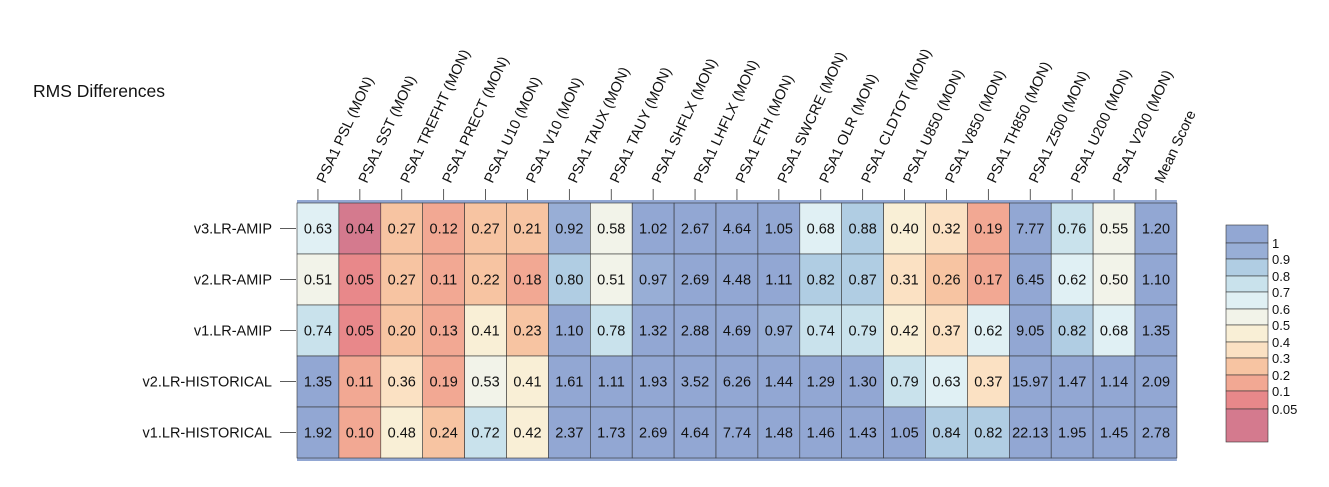 The height and width of the screenshot is (487, 1329). I want to click on colorbar-tick-label: 0.8, so click(1281, 276).